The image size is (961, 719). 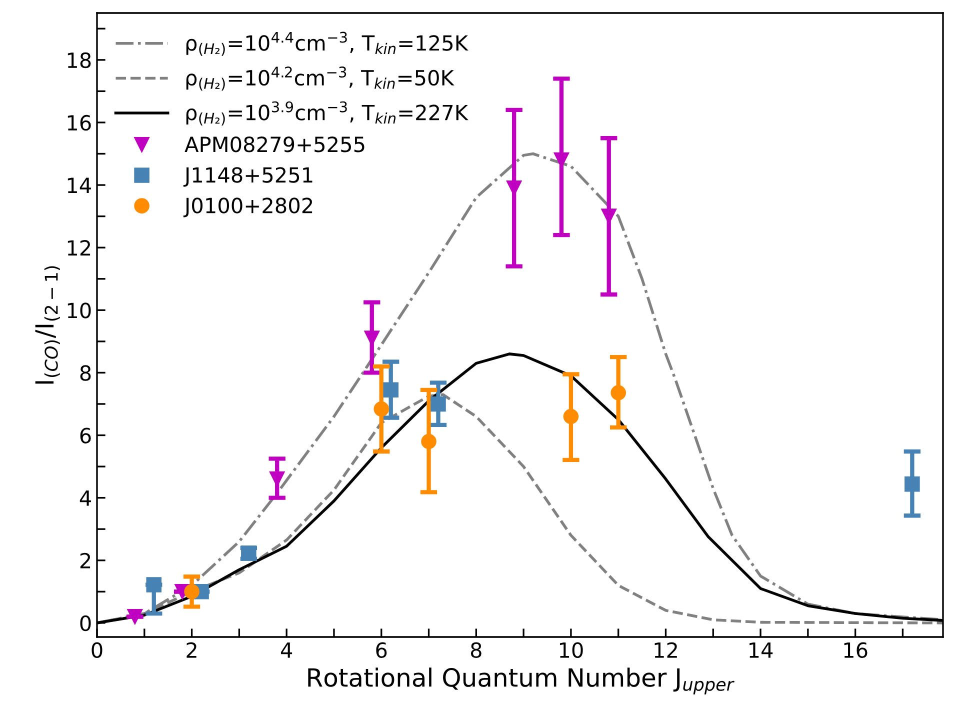 What do you see at coordinates (856, 650) in the screenshot?
I see `x-tick-label: 16` at bounding box center [856, 650].